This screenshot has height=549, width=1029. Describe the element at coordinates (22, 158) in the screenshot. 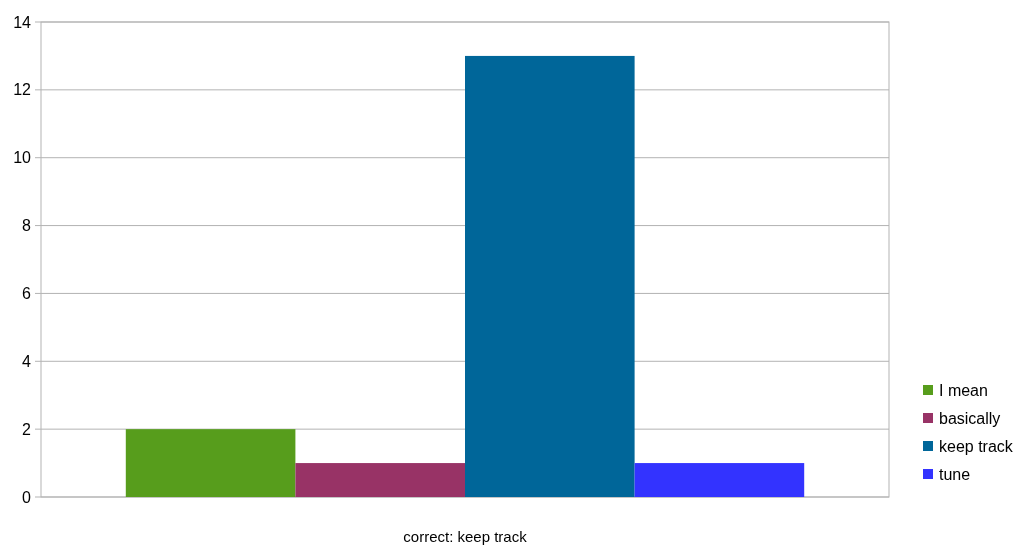

I see `y-tick-label: 10` at that location.